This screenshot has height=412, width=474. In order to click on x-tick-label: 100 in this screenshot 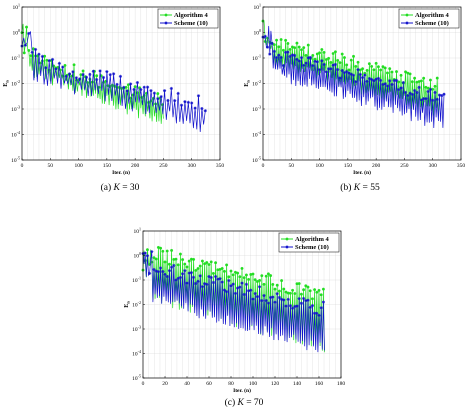, I will do `click(253, 384)`.